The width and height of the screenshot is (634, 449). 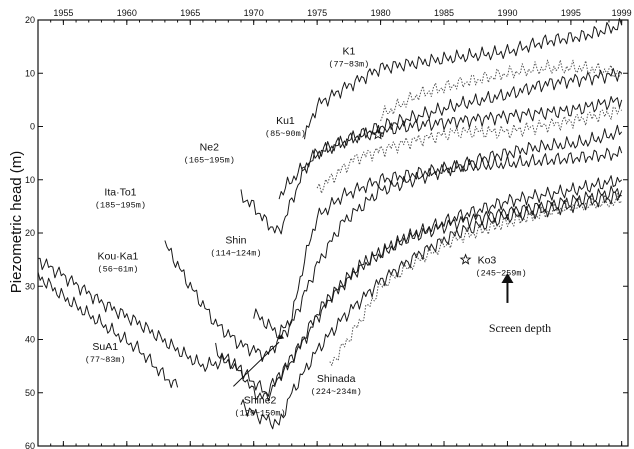 I want to click on x-tick-label: 1995, so click(x=571, y=13).